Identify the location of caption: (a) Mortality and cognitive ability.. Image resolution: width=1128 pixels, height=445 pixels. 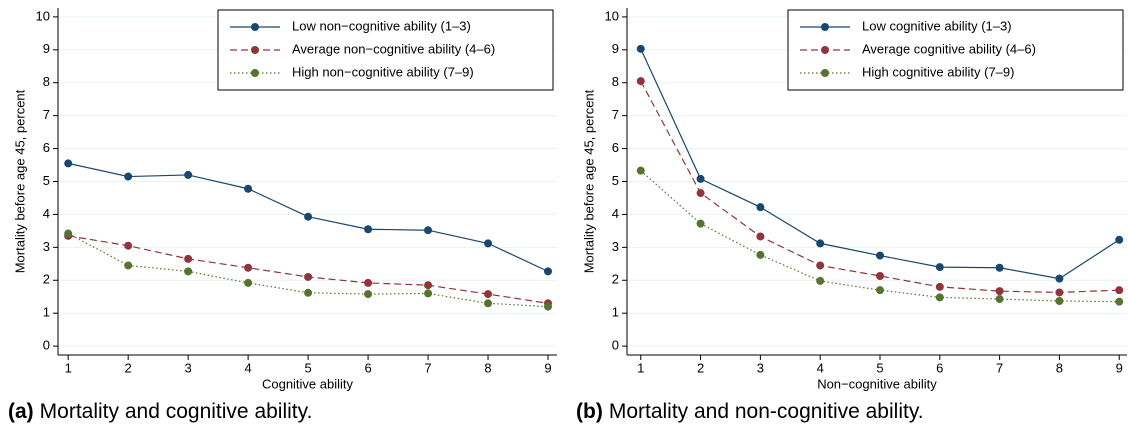
(160, 411).